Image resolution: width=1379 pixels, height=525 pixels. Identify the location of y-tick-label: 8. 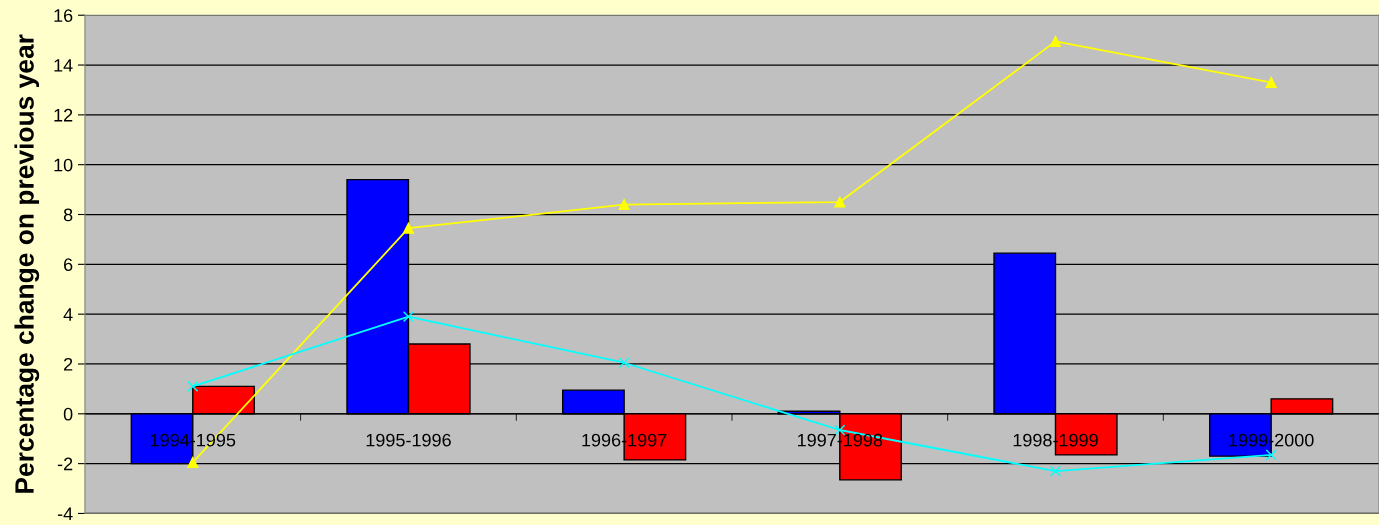
(68, 215).